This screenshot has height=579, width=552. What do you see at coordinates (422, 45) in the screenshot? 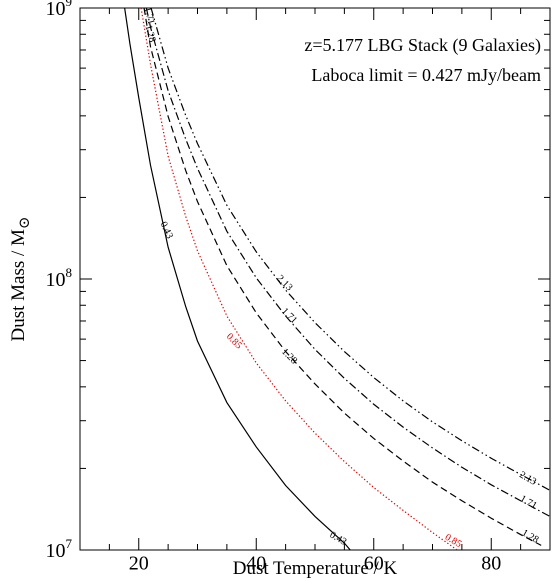
I see `annotation-stack-info: z=5.177 LBG Stack (9 Galaxies)` at bounding box center [422, 45].